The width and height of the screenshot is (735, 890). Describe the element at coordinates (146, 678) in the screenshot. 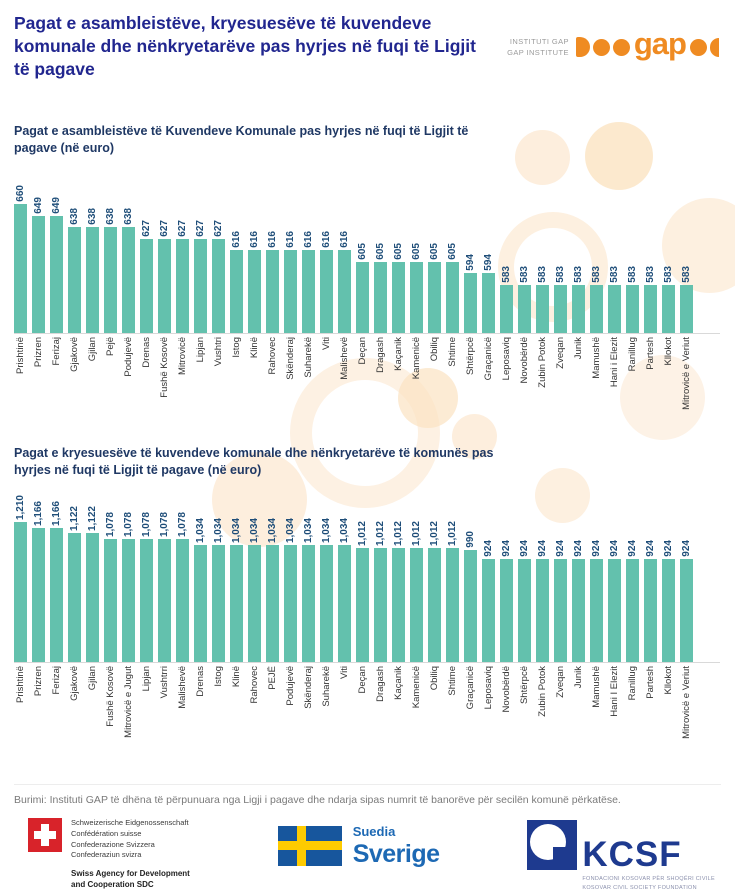

I see `category-cell: Lipjan` at that location.